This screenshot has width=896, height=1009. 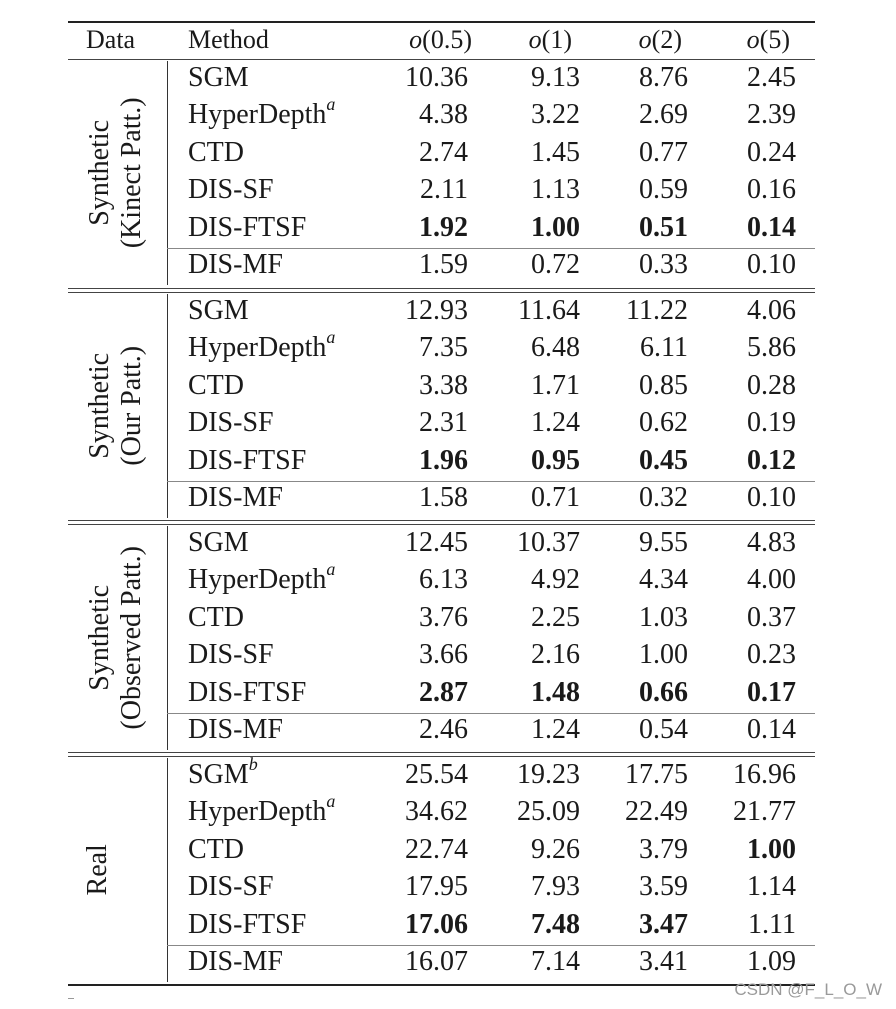 What do you see at coordinates (168, 173) in the screenshot?
I see `column-divider` at bounding box center [168, 173].